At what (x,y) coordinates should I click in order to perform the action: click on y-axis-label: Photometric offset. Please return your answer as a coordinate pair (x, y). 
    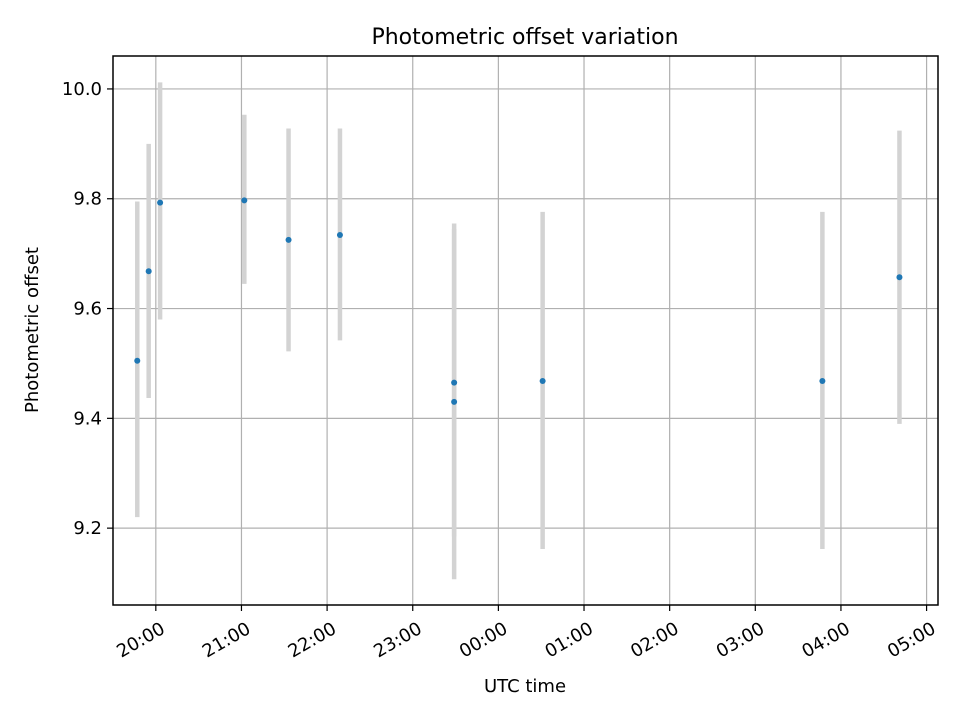
    Looking at the image, I should click on (32, 330).